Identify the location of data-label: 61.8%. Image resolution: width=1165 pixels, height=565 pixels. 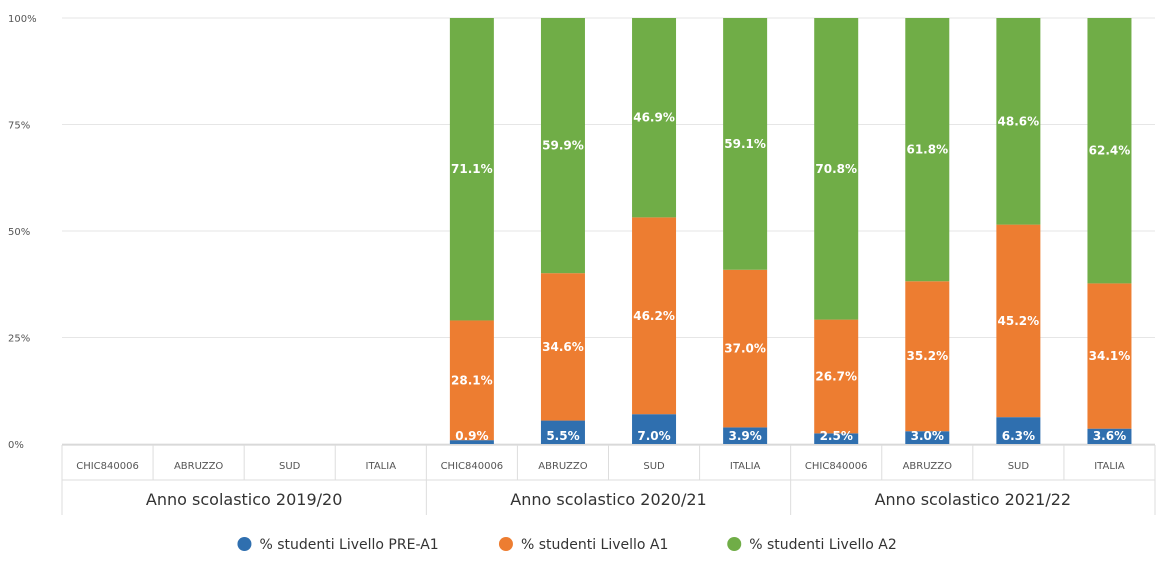
(927, 150).